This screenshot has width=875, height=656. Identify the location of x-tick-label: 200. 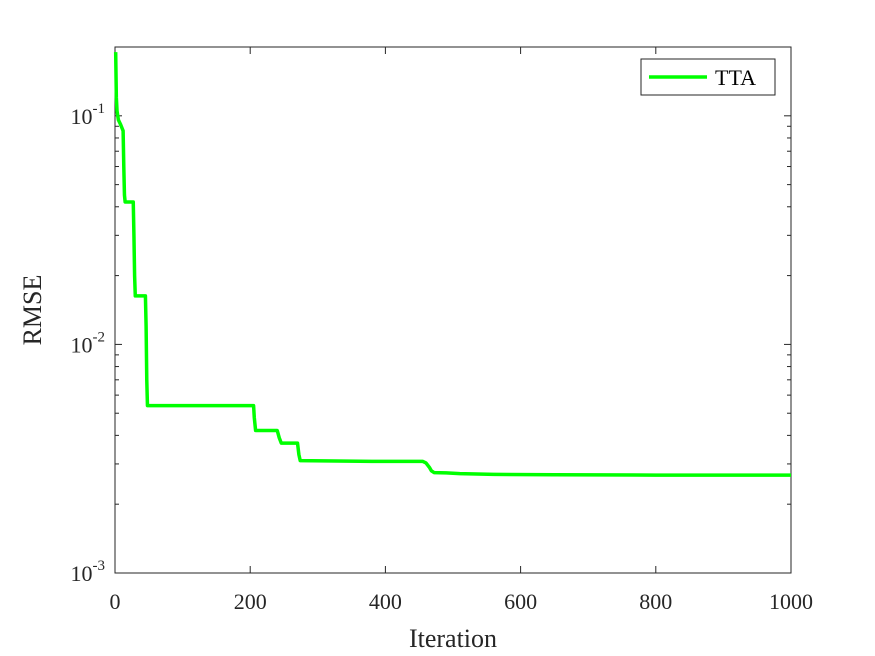
(250, 601).